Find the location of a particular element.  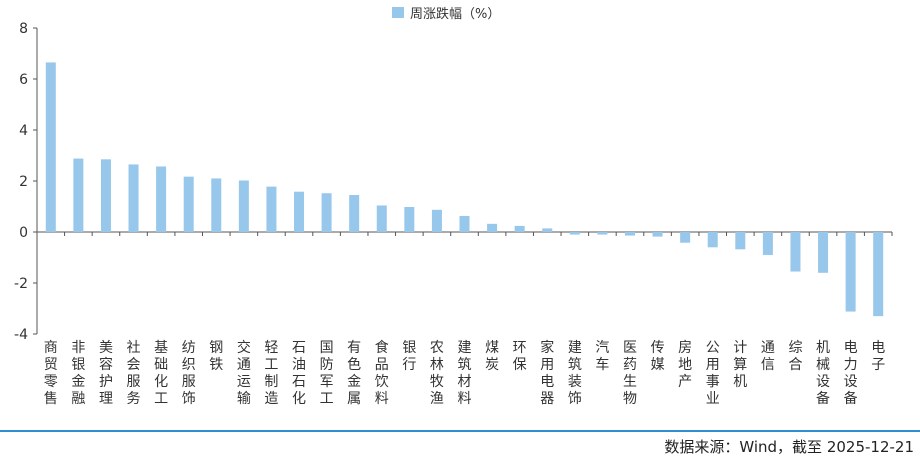

x-tick-label: 纺织服饰 is located at coordinates (189, 373).